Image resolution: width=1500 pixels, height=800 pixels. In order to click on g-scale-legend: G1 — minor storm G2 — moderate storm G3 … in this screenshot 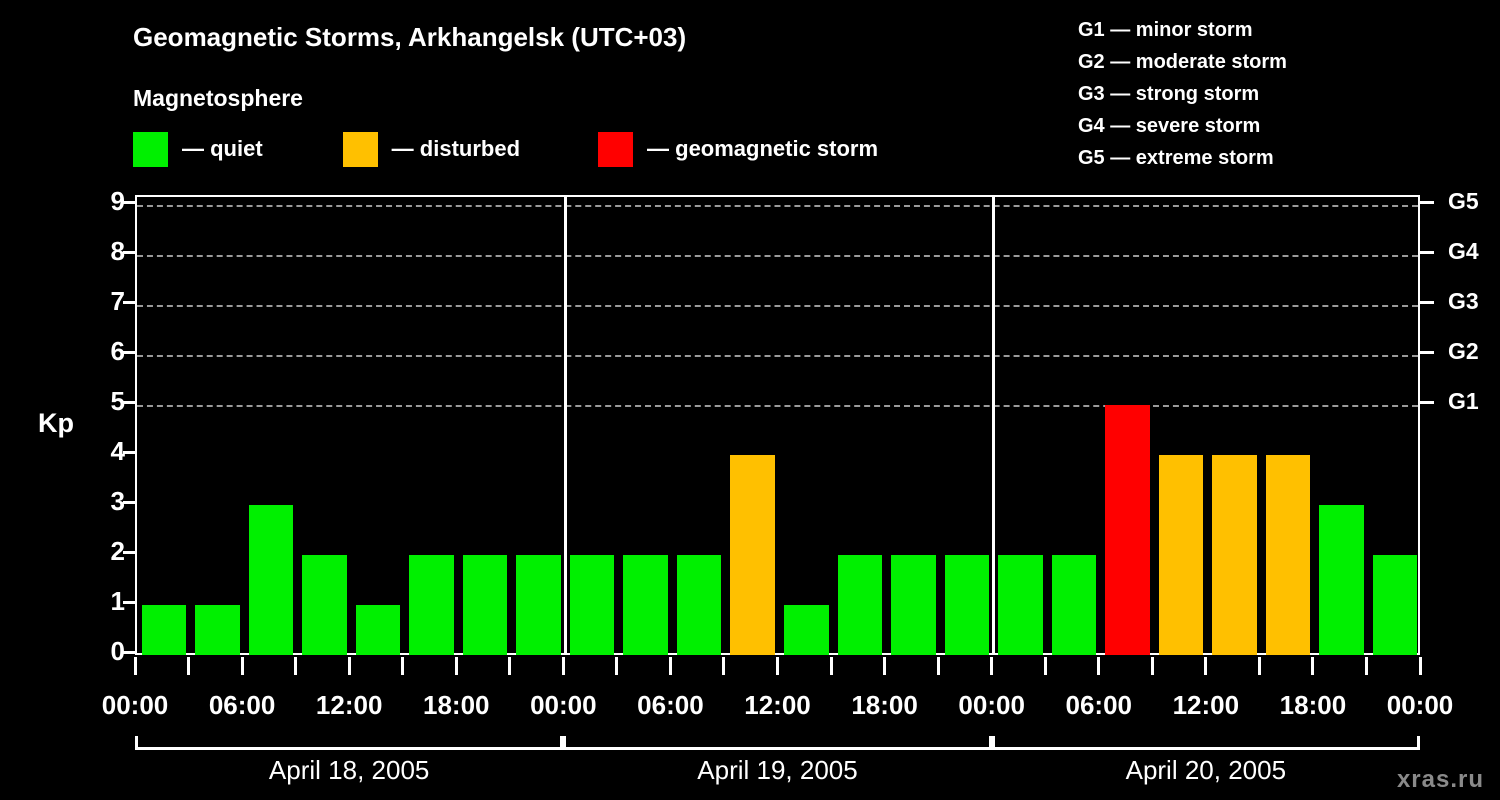, I will do `click(1182, 94)`.